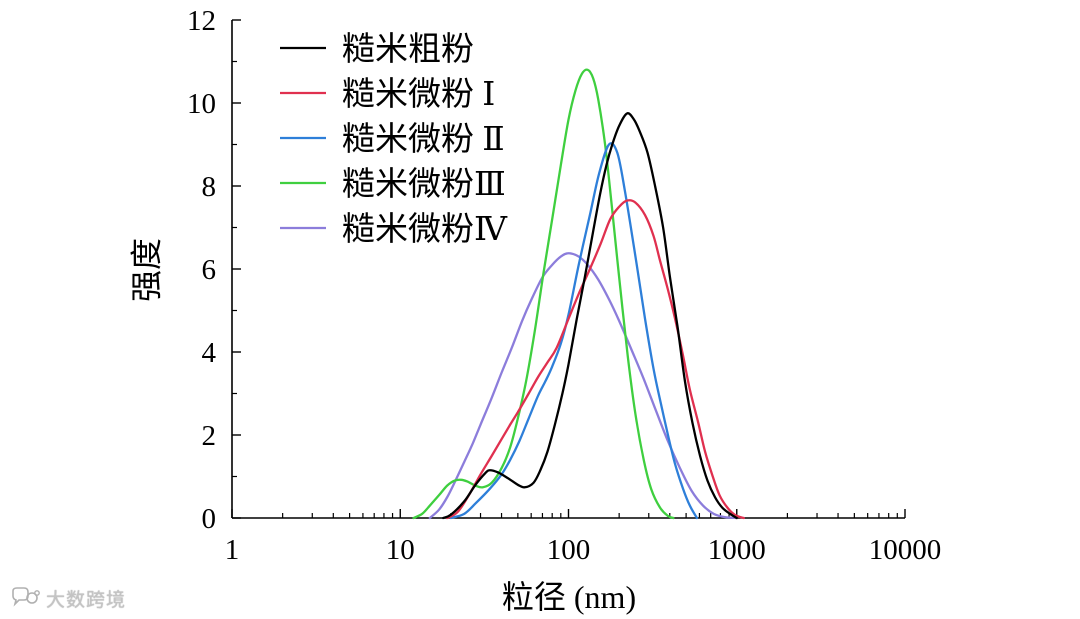 Image resolution: width=1080 pixels, height=619 pixels. Describe the element at coordinates (569, 550) in the screenshot. I see `x-tick-label: 100` at that location.